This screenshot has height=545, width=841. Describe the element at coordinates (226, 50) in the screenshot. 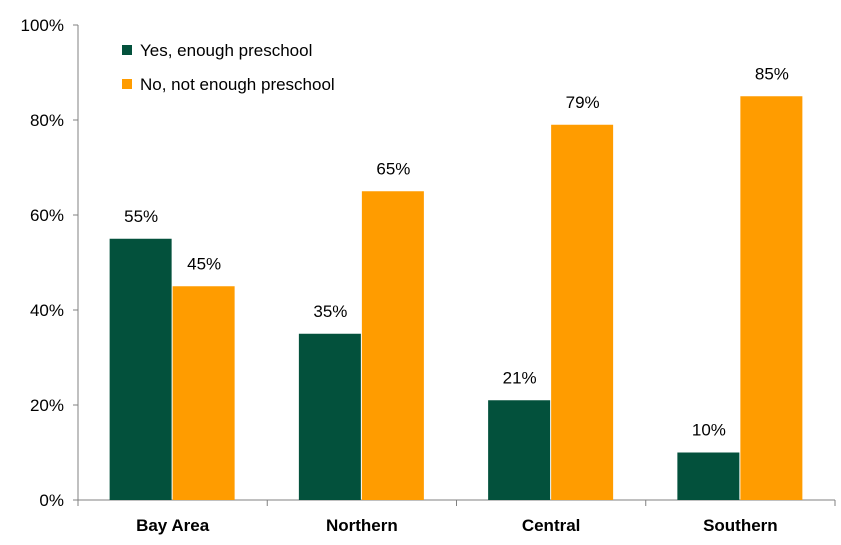

I see `legend-label: Yes, enough preschool` at that location.